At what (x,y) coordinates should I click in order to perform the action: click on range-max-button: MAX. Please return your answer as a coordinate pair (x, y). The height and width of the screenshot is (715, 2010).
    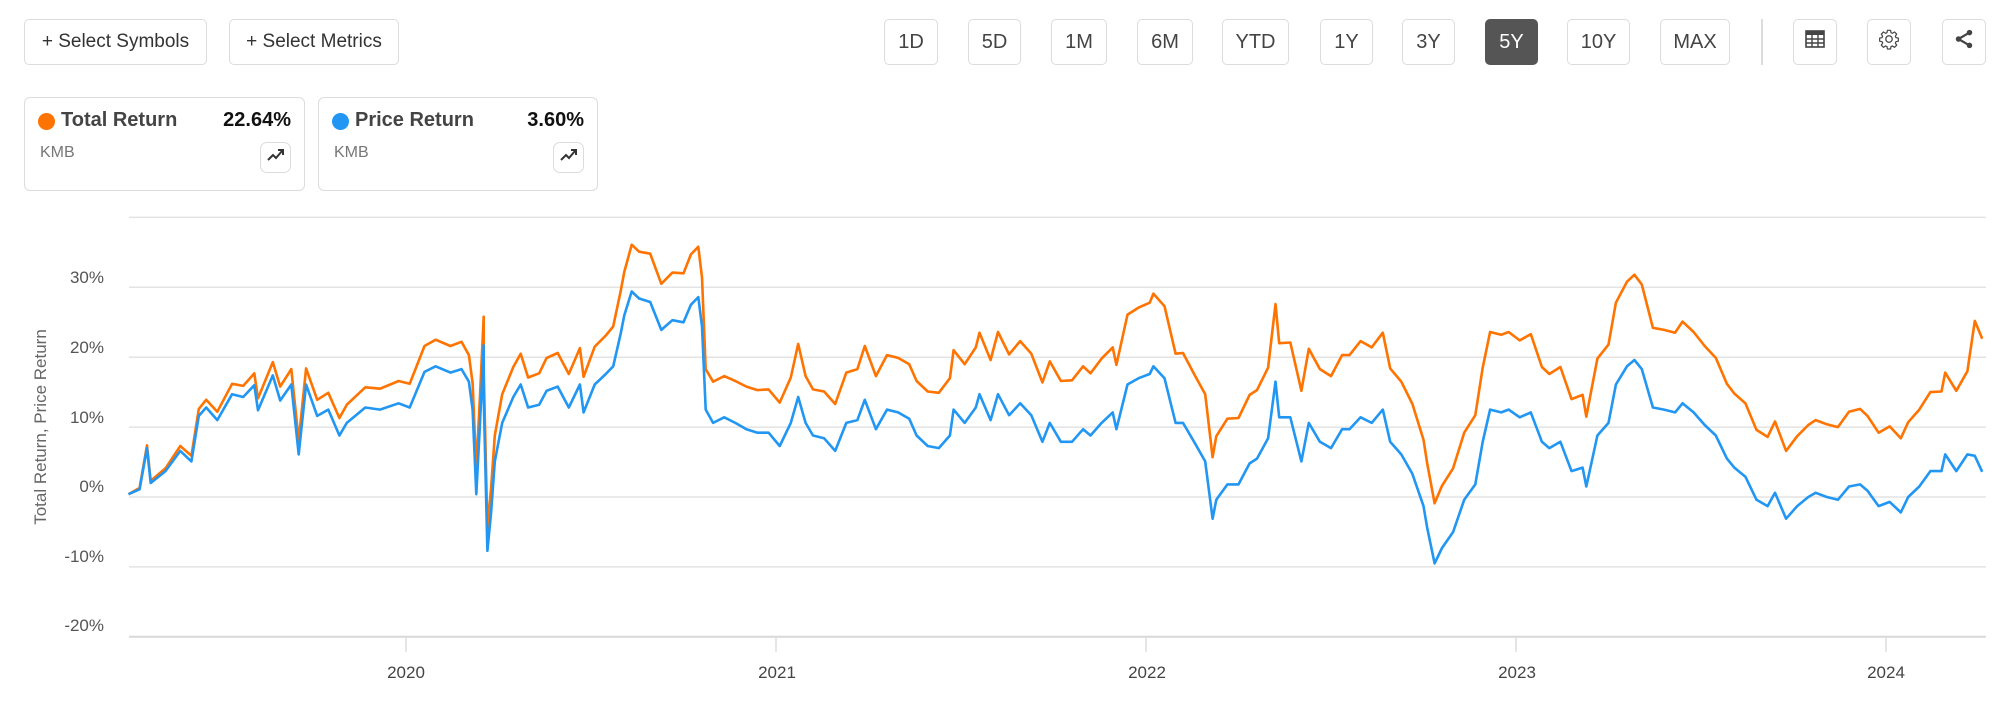
    Looking at the image, I should click on (1695, 42).